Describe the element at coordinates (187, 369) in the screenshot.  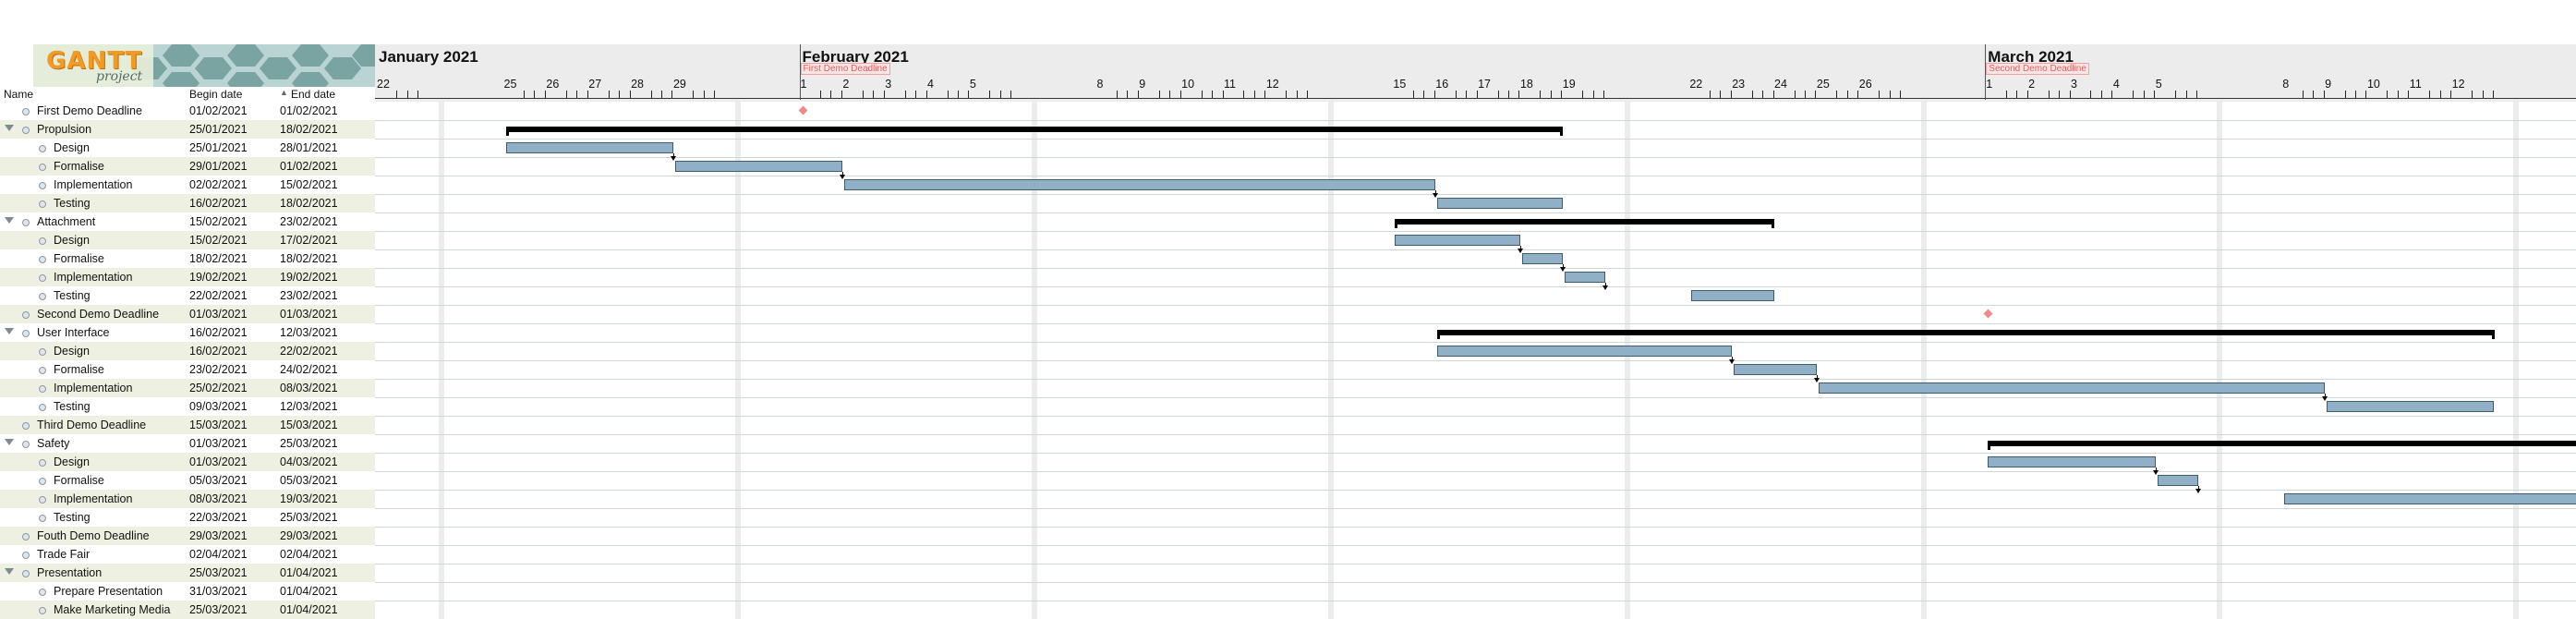
I see `table-row: Formalise 23/02/2021 24/02/2021` at that location.